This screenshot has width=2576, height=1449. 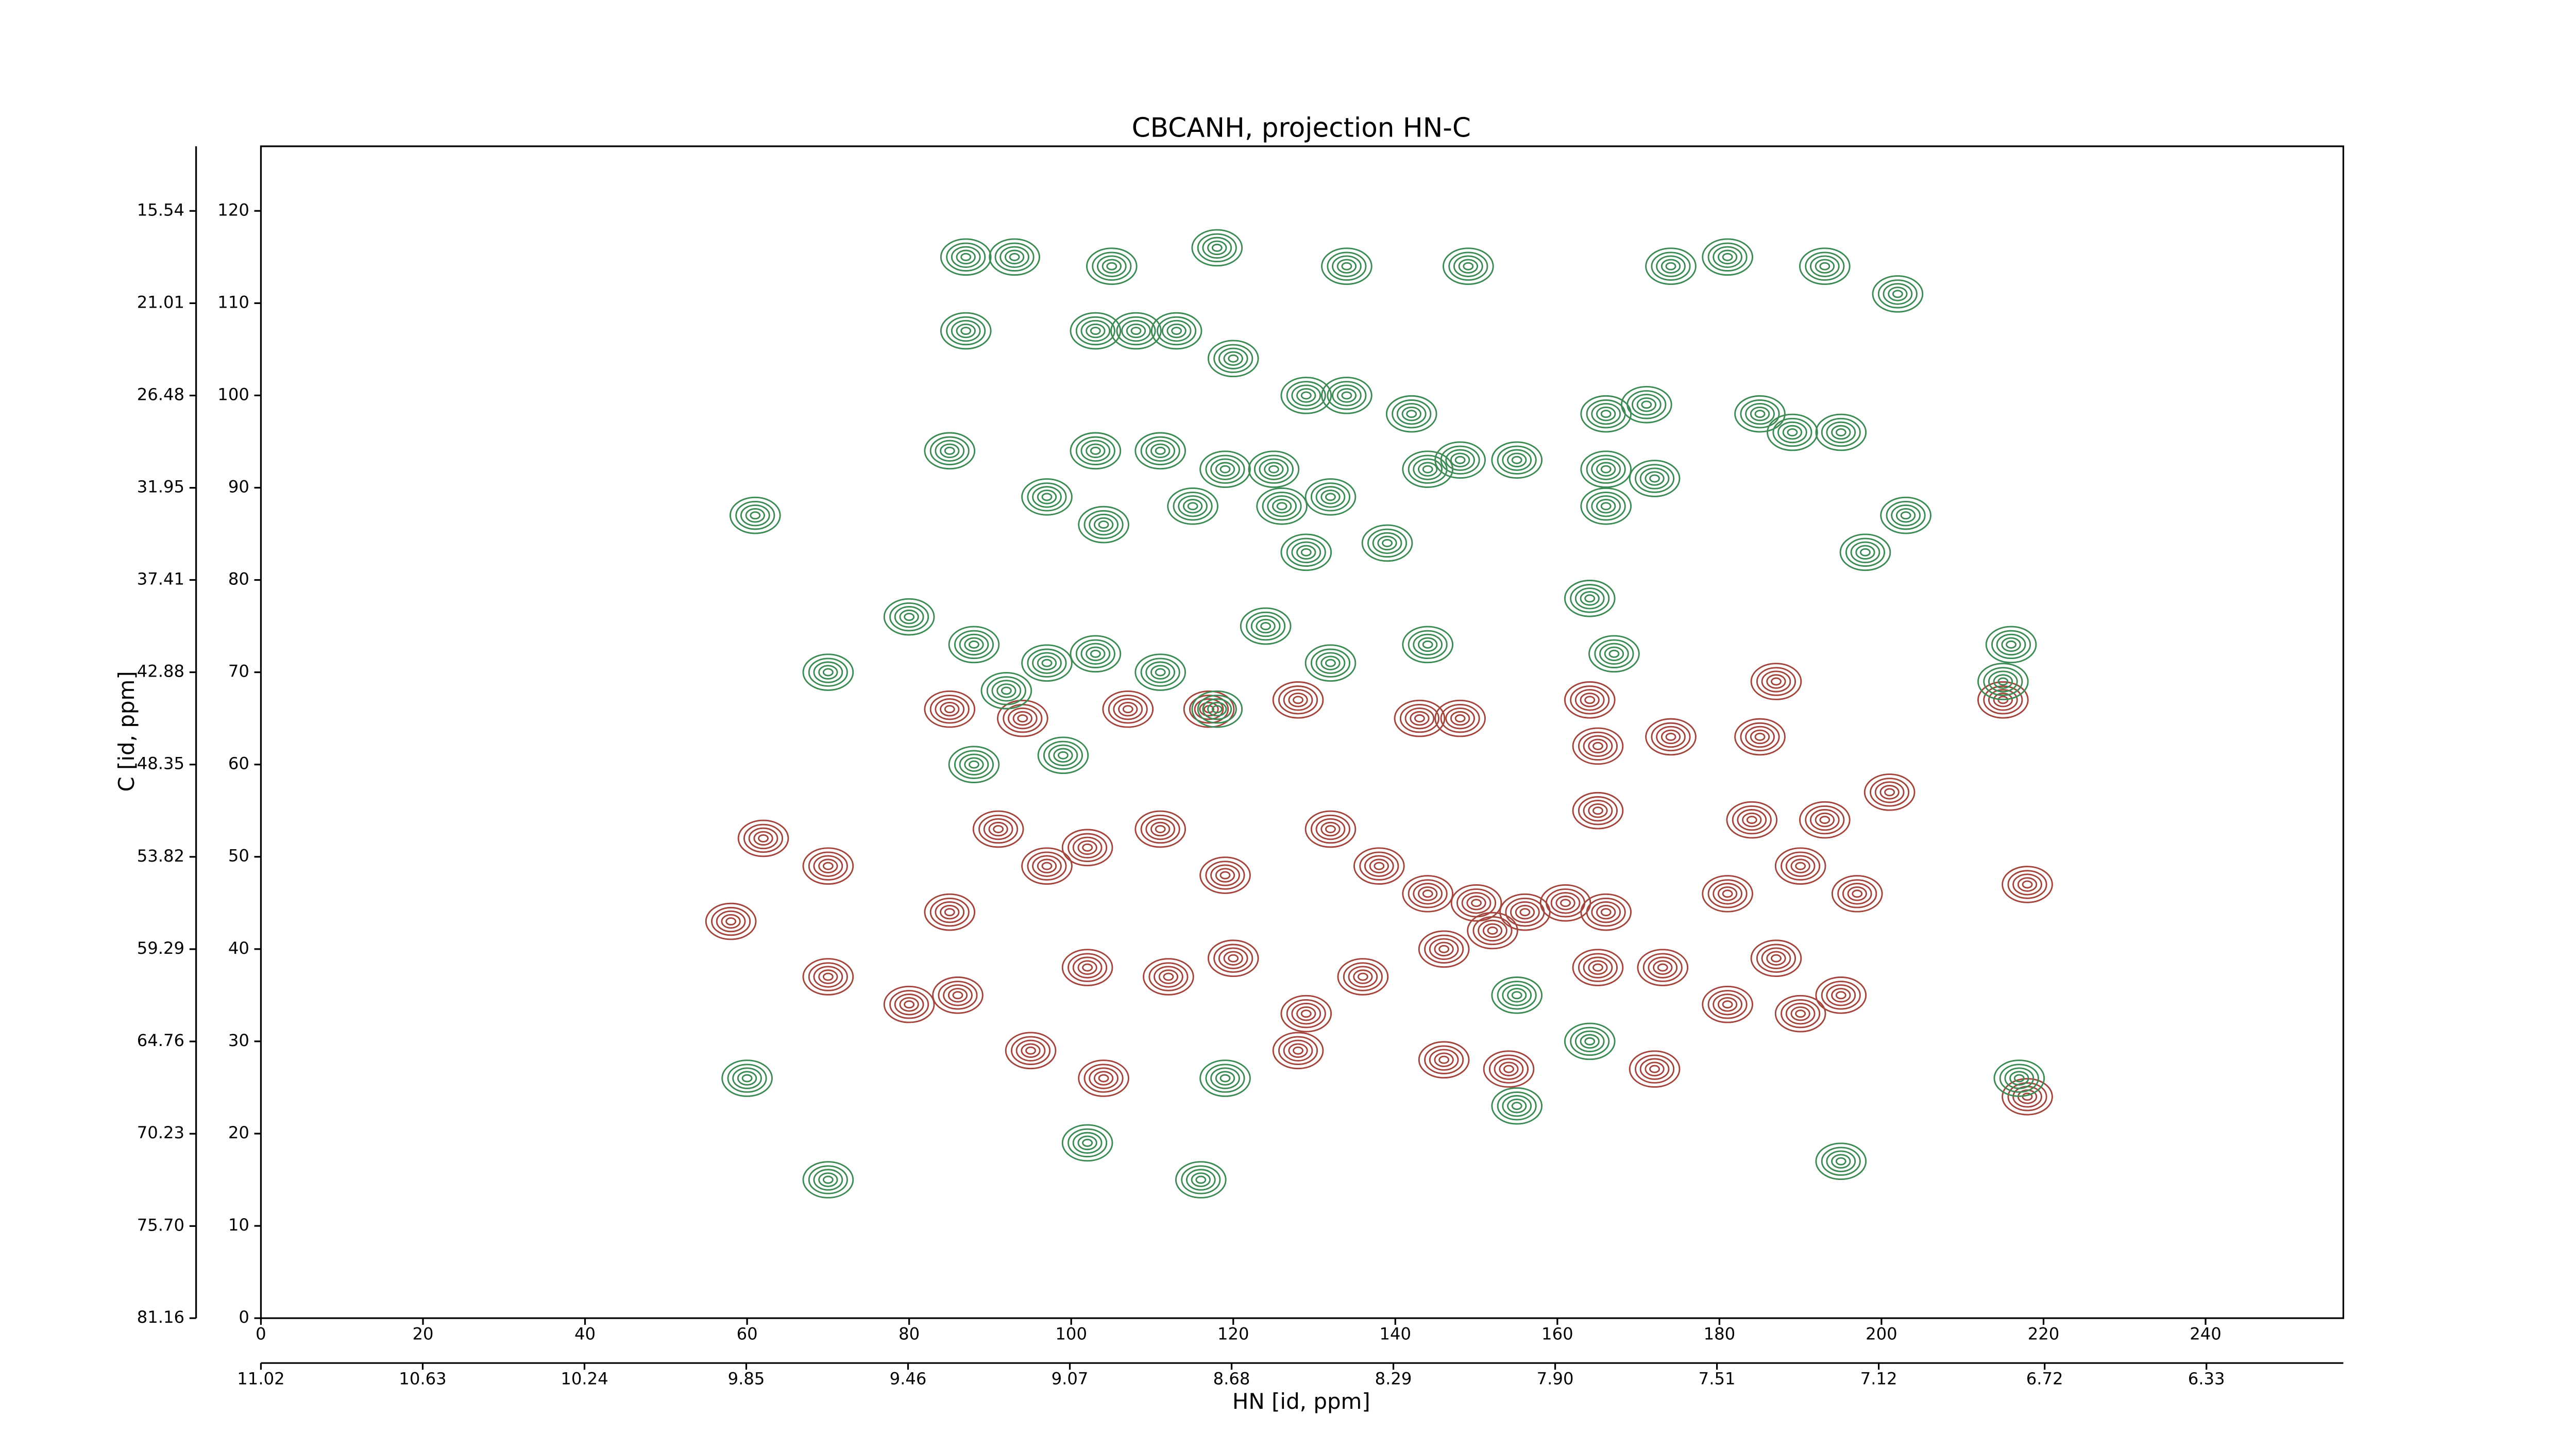 What do you see at coordinates (1555, 1378) in the screenshot?
I see `x2-tick-label: 7.90` at bounding box center [1555, 1378].